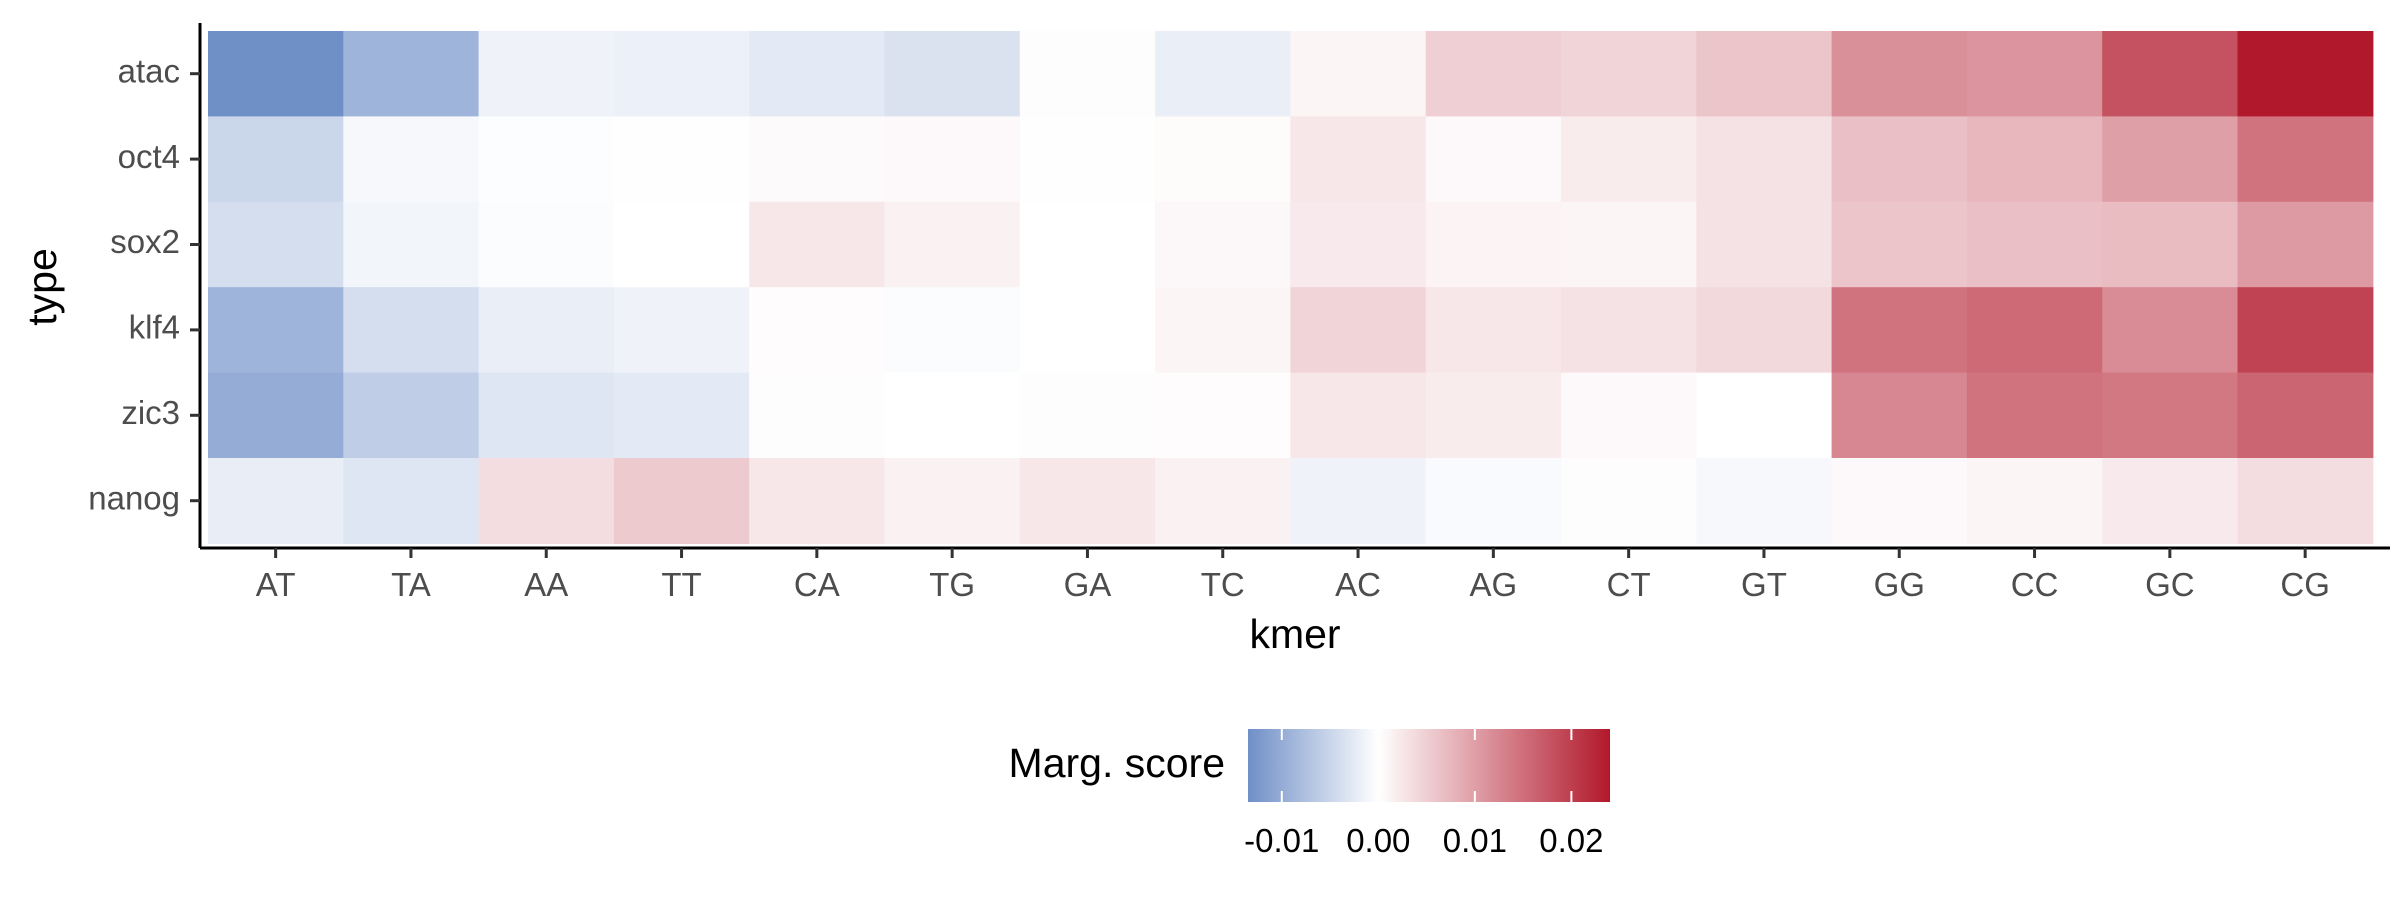 This screenshot has width=2400, height=900. What do you see at coordinates (817, 501) in the screenshot?
I see `heatmap-cell-nanog-CA` at bounding box center [817, 501].